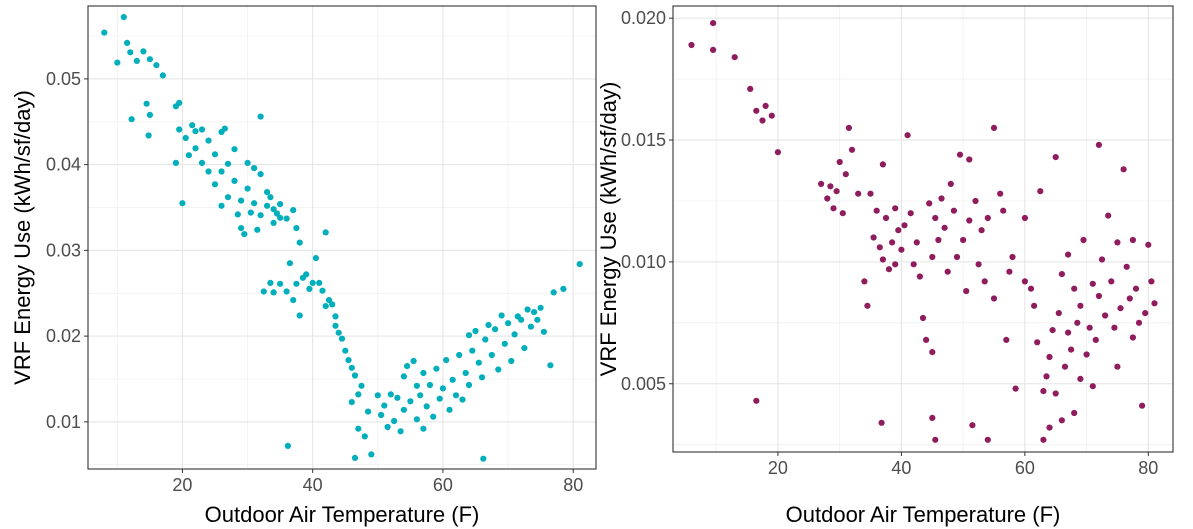 This screenshot has height=529, width=1193. What do you see at coordinates (342, 514) in the screenshot?
I see `x-axis-title: Outdoor Air Temperature (F)` at bounding box center [342, 514].